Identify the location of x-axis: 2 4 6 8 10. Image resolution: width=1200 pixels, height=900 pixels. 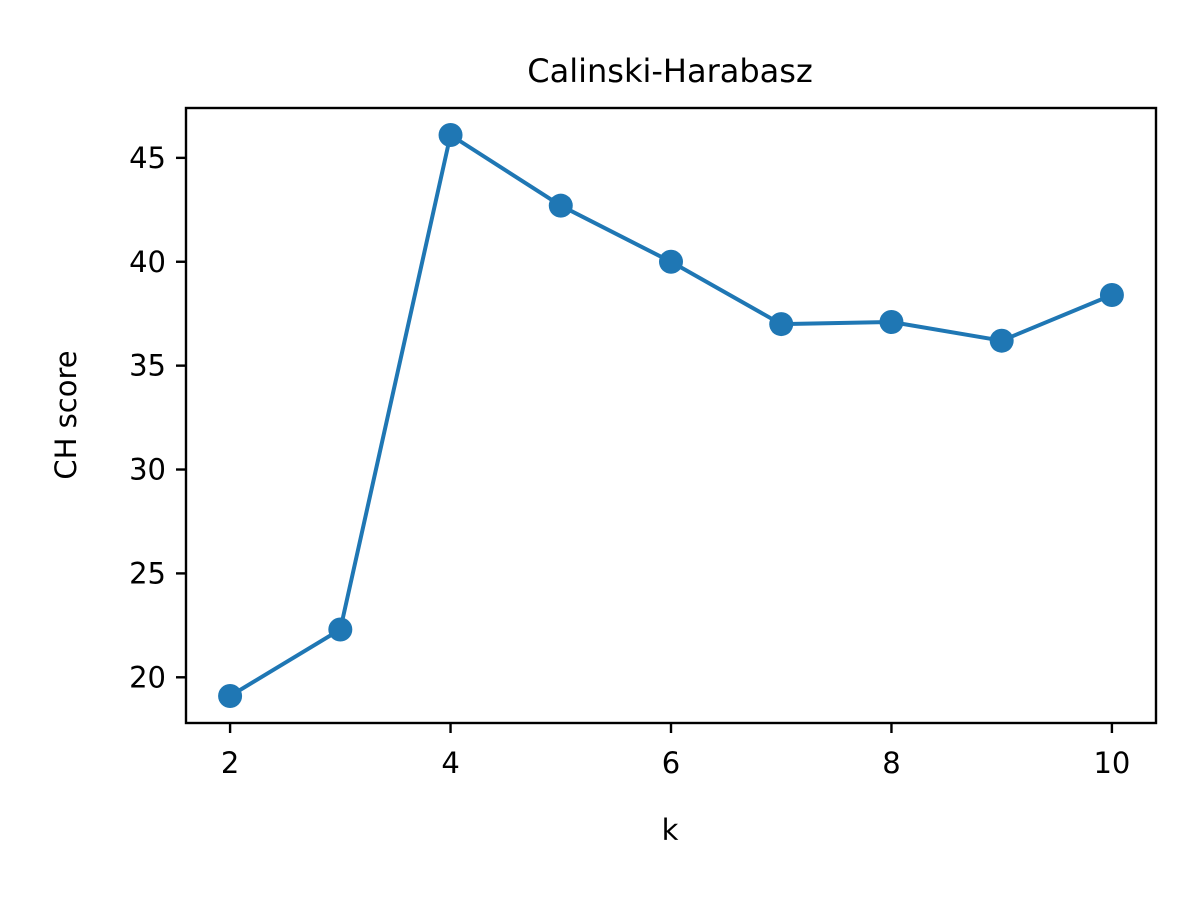
(675, 751).